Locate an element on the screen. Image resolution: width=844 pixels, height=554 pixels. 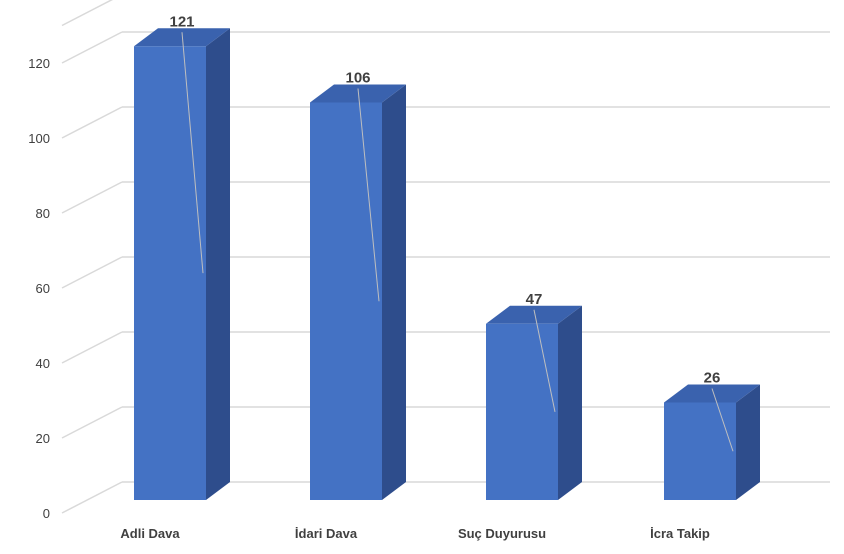
data-label: 47 is located at coordinates (534, 299).